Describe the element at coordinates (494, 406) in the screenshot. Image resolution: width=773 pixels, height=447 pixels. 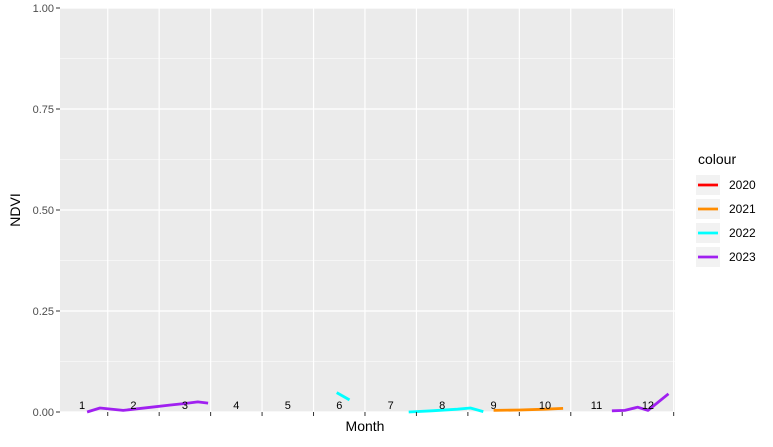
I see `month-label-9: 9` at that location.